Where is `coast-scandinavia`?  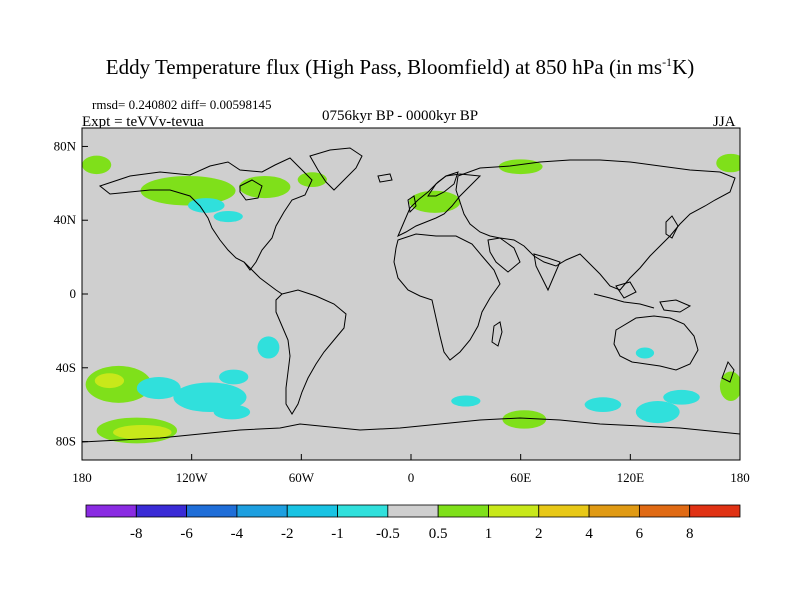
coast-scandinavia is located at coordinates (443, 184).